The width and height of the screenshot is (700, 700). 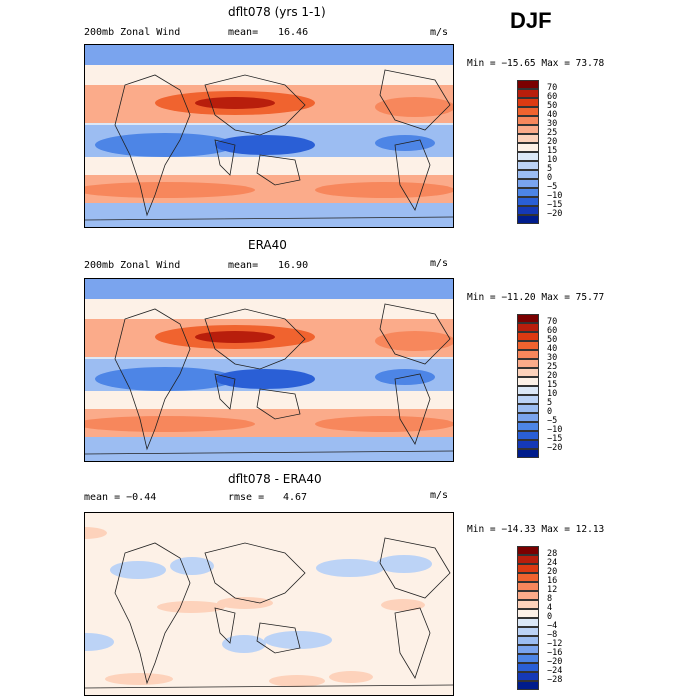 I want to click on colorbar-tick-label: 40, so click(x=552, y=349).